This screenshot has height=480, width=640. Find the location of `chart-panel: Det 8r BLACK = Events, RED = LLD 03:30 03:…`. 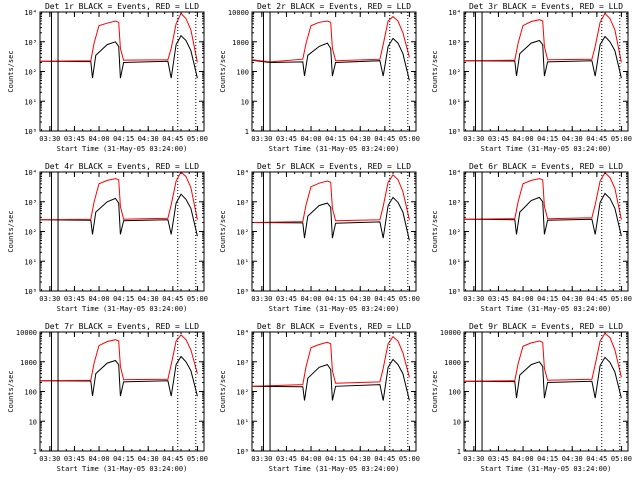

chart-panel: Det 8r BLACK = Events, RED = LLD 03:30 03:… is located at coordinates (319, 397).